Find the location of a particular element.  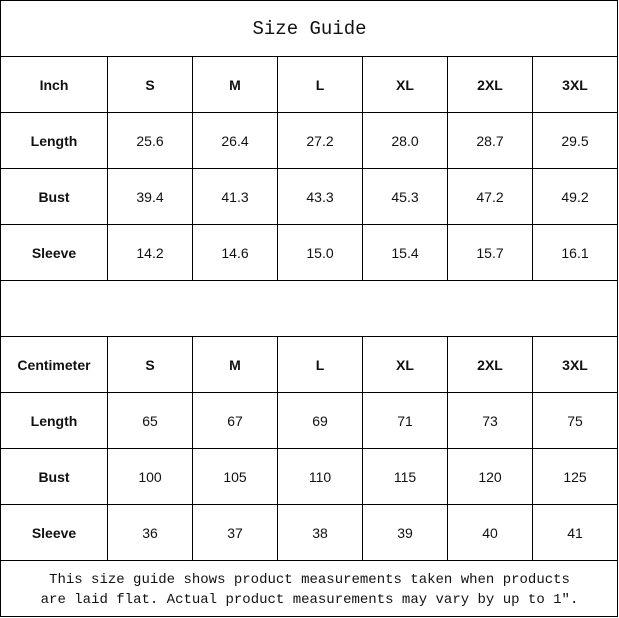

measurement-cell: 105 is located at coordinates (235, 476).